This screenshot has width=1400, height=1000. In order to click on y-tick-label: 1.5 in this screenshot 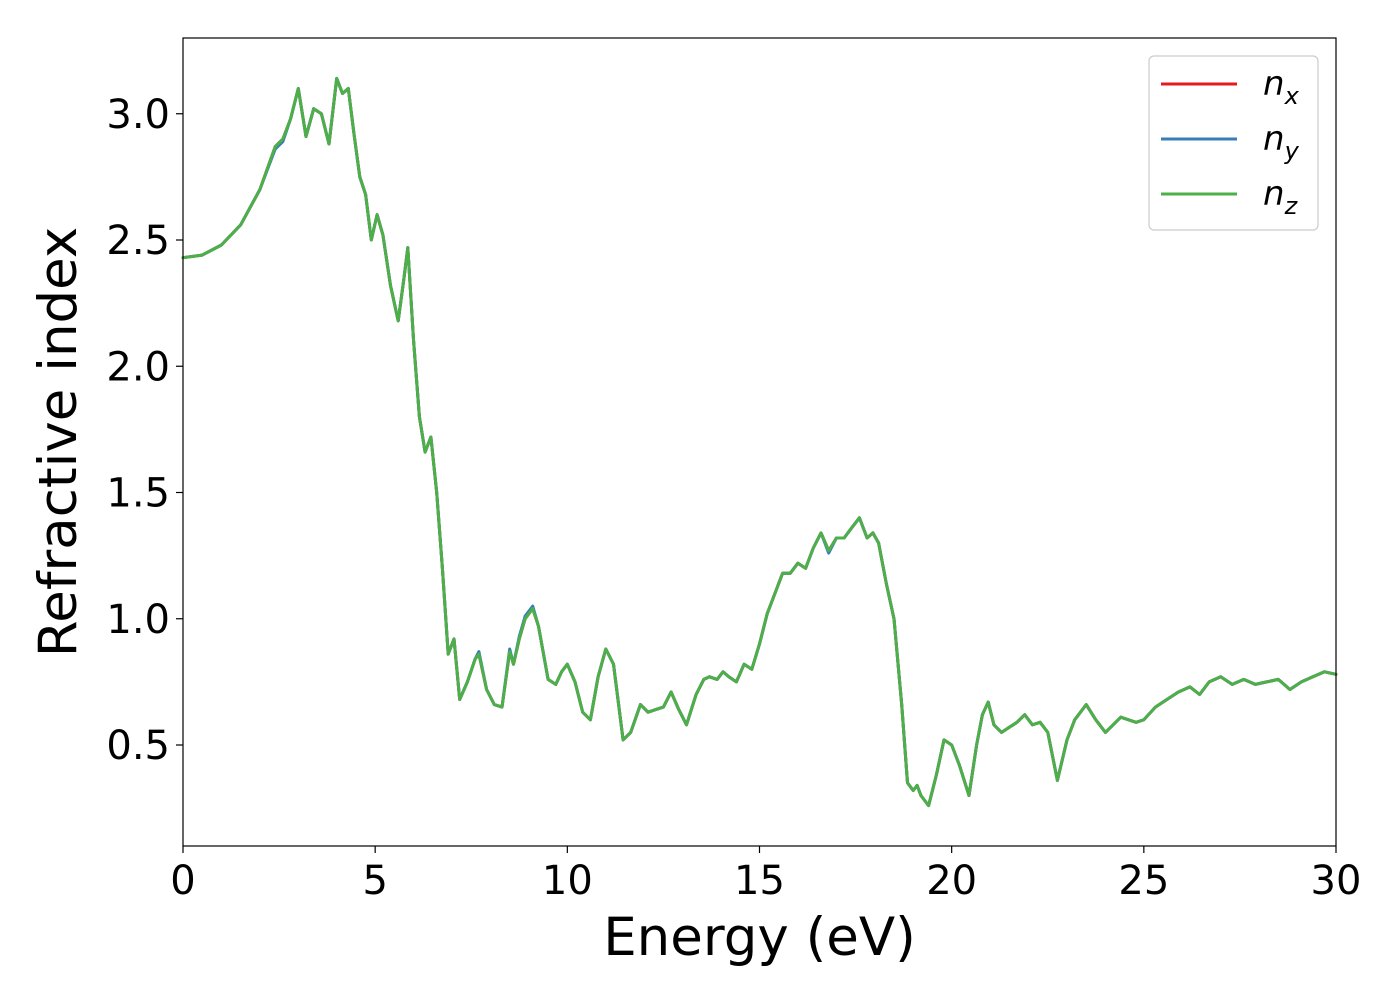, I will do `click(138, 494)`.